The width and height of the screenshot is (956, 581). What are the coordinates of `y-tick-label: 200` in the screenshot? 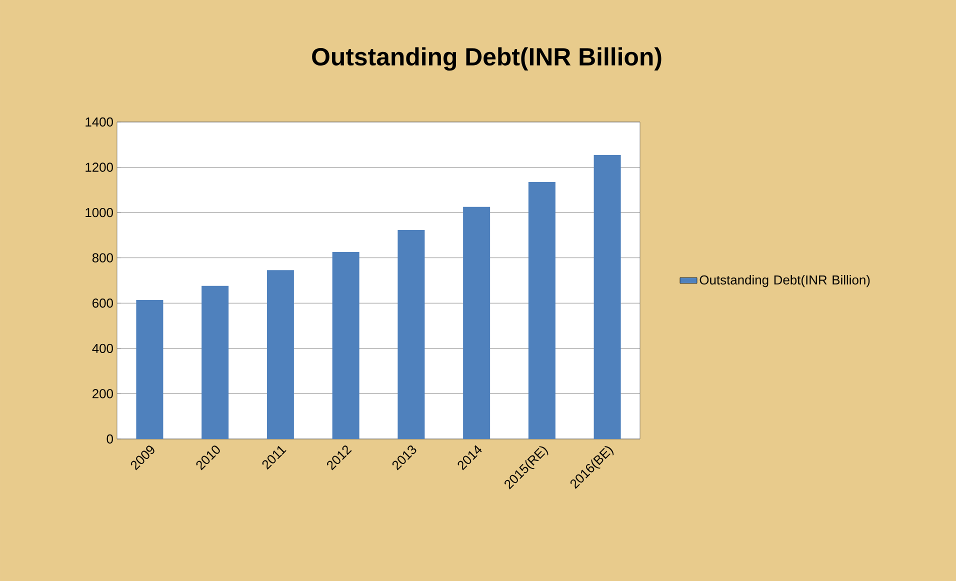 It's located at (102, 393).